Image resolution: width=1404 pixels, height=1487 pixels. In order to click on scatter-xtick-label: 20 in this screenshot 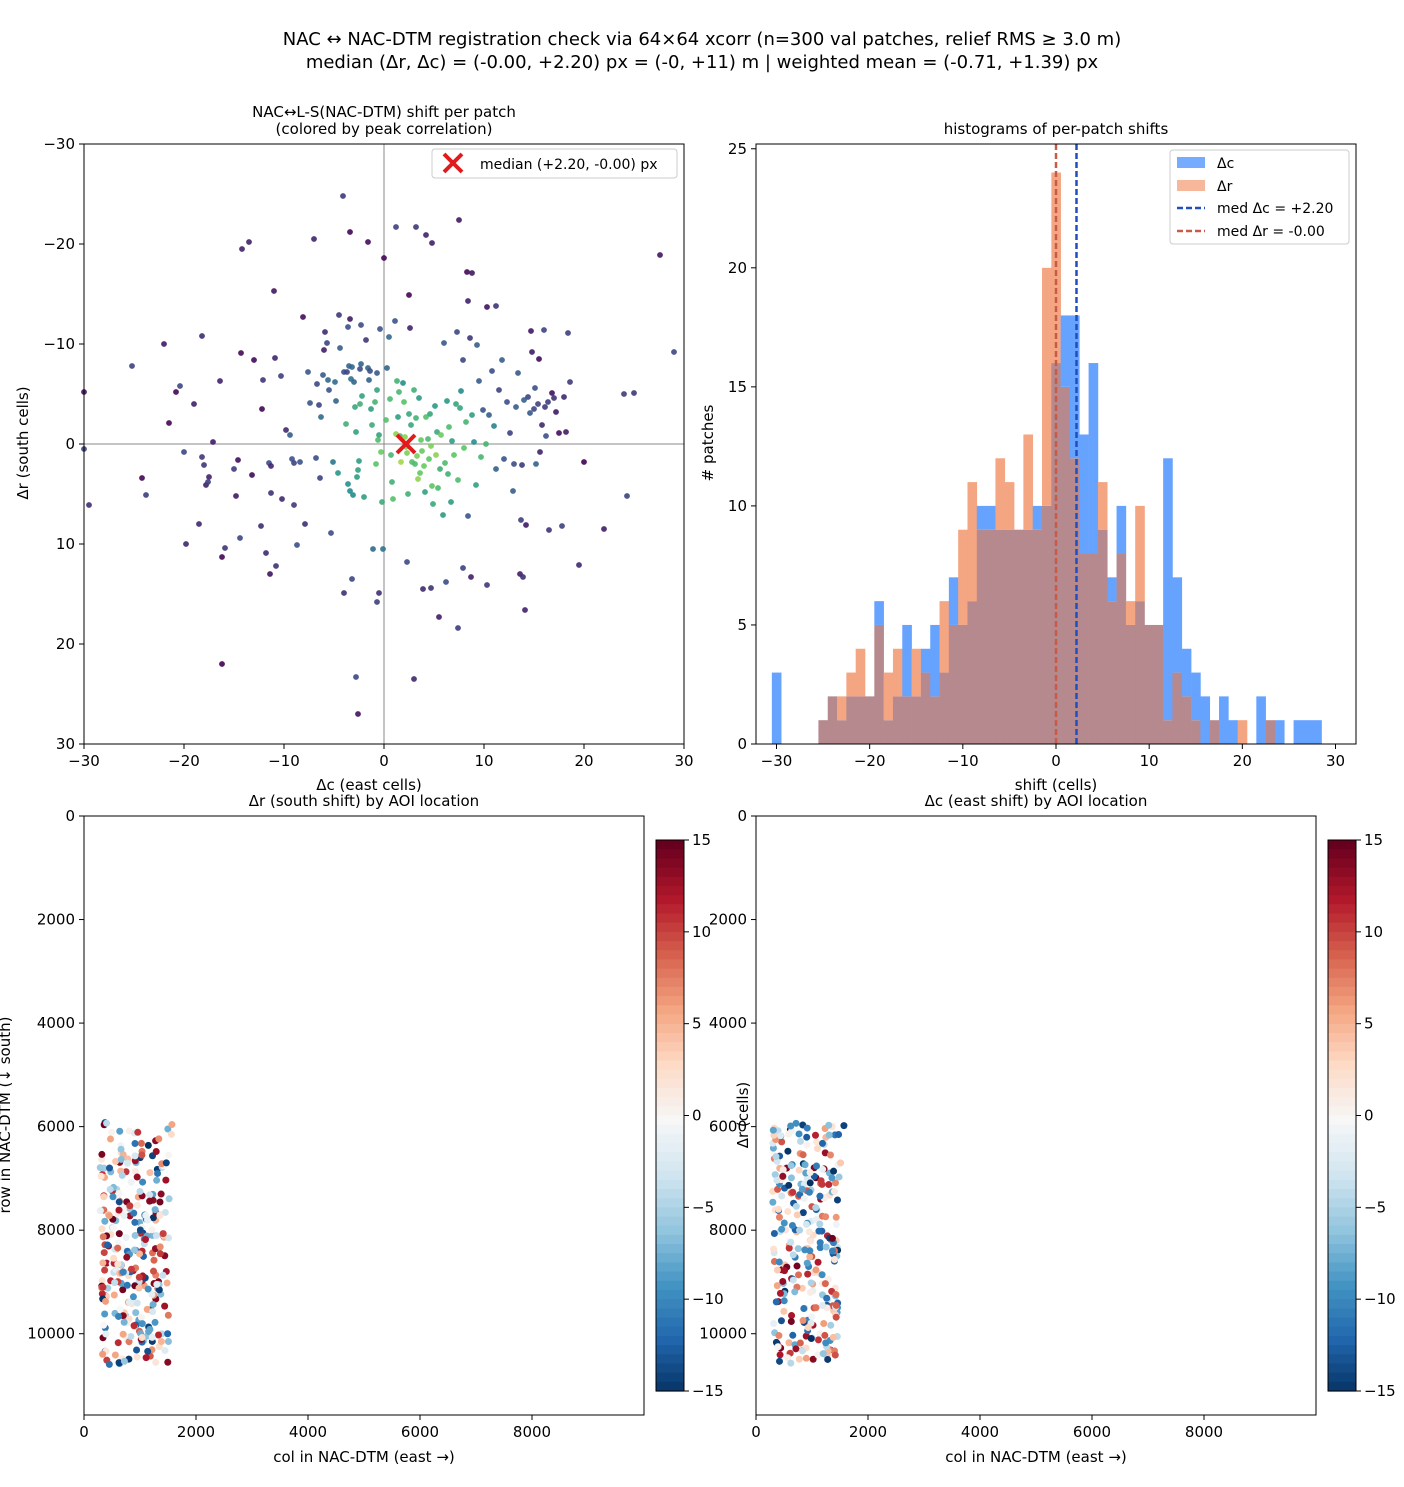, I will do `click(583, 761)`.